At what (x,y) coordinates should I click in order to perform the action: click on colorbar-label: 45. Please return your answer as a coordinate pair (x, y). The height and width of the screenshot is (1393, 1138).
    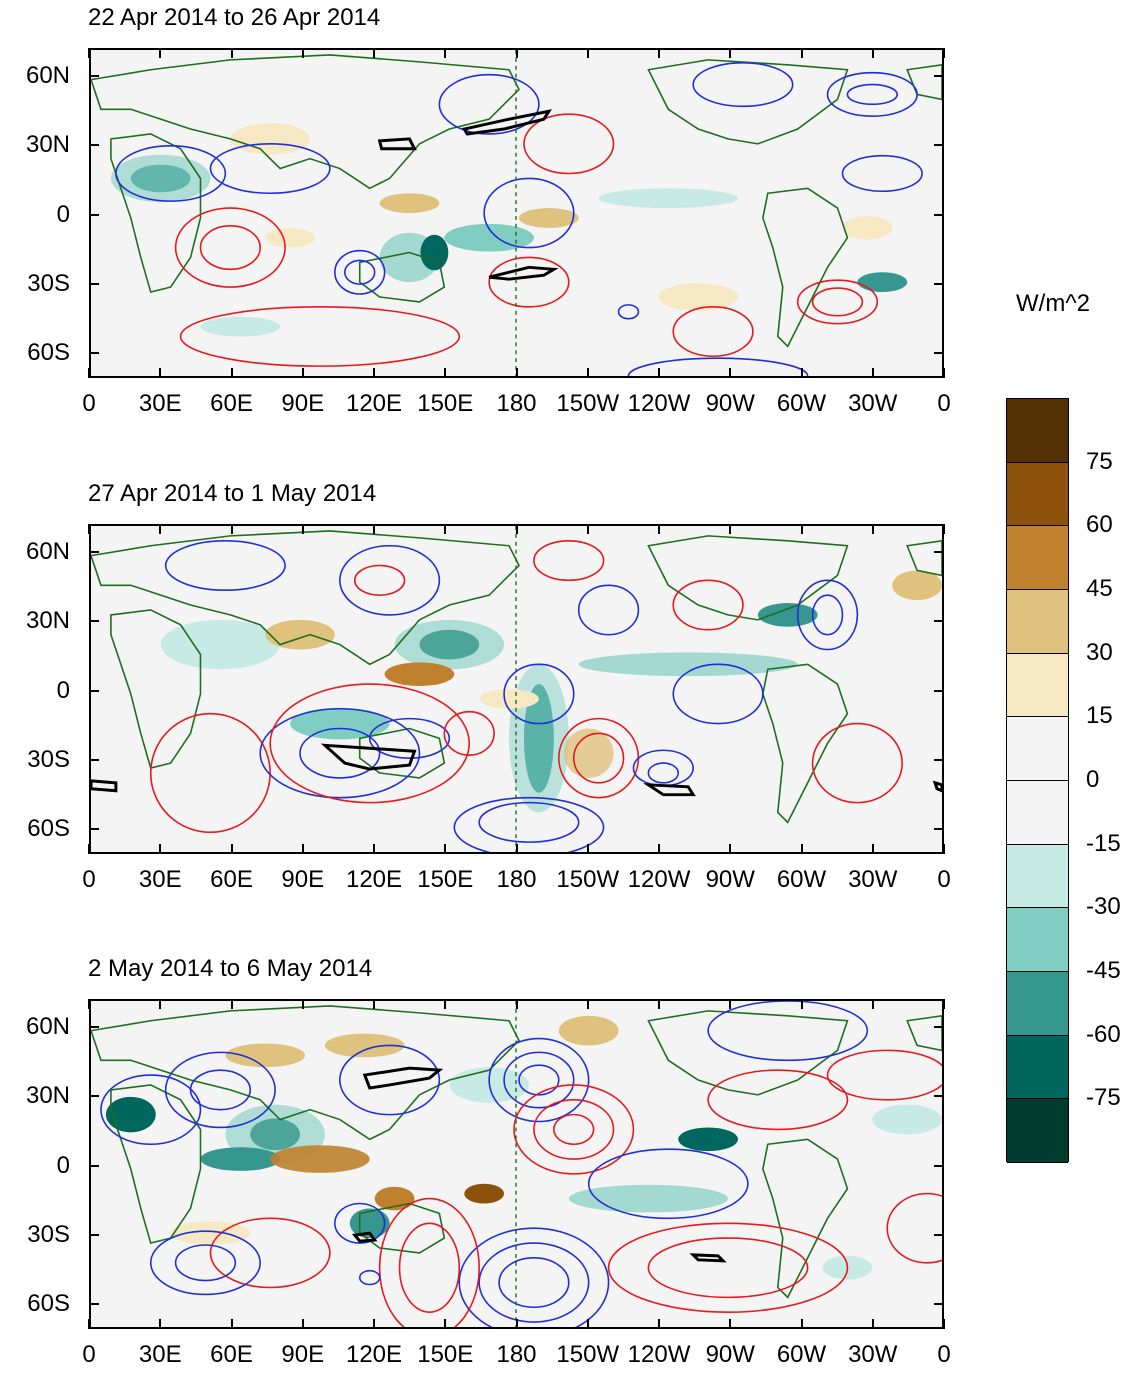
    Looking at the image, I should click on (1099, 588).